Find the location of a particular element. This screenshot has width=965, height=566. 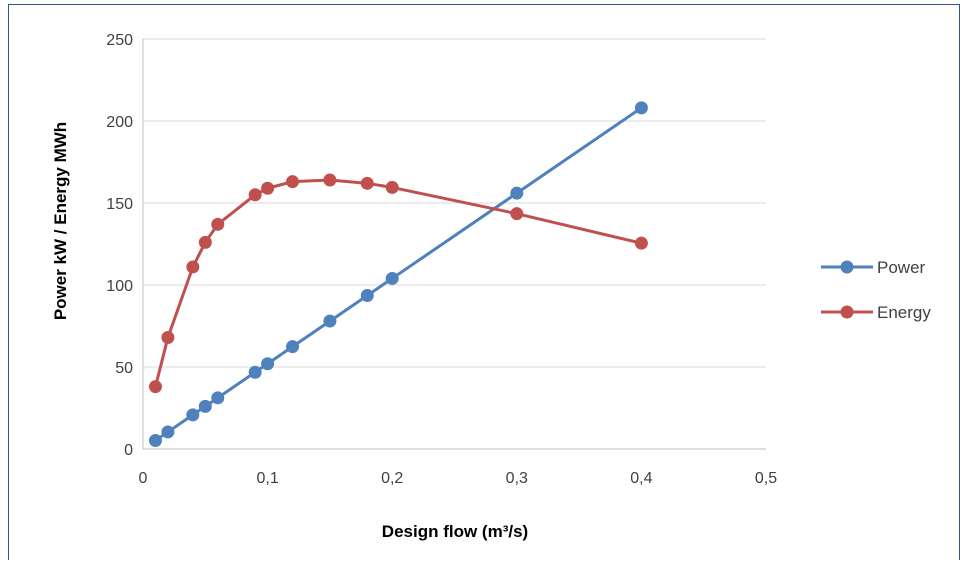

legend: Power Energy is located at coordinates (876, 290).